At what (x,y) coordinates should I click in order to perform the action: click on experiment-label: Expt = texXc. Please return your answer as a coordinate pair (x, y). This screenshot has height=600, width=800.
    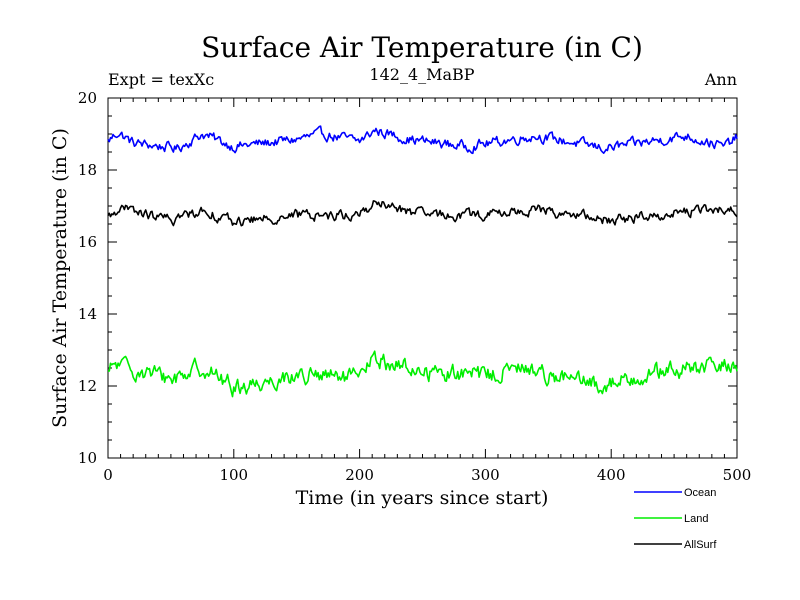
    Looking at the image, I should click on (161, 79).